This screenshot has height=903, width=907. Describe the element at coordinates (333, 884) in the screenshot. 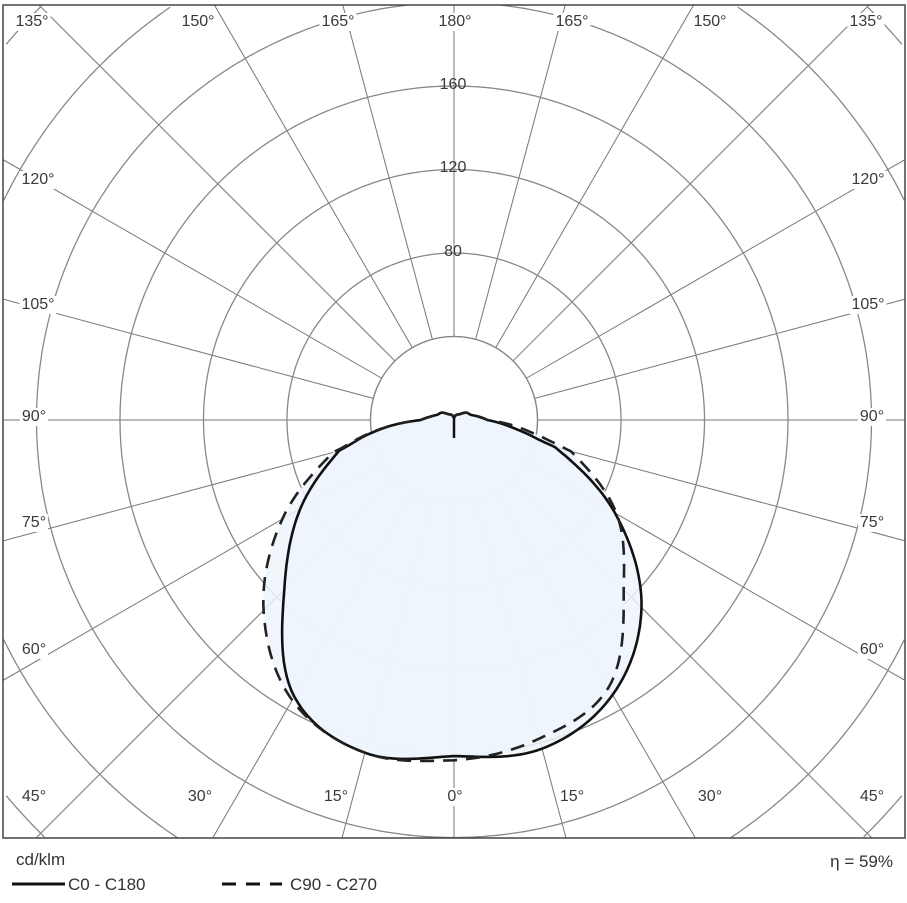

I see `legend-label-dashed: C90 - C270` at that location.